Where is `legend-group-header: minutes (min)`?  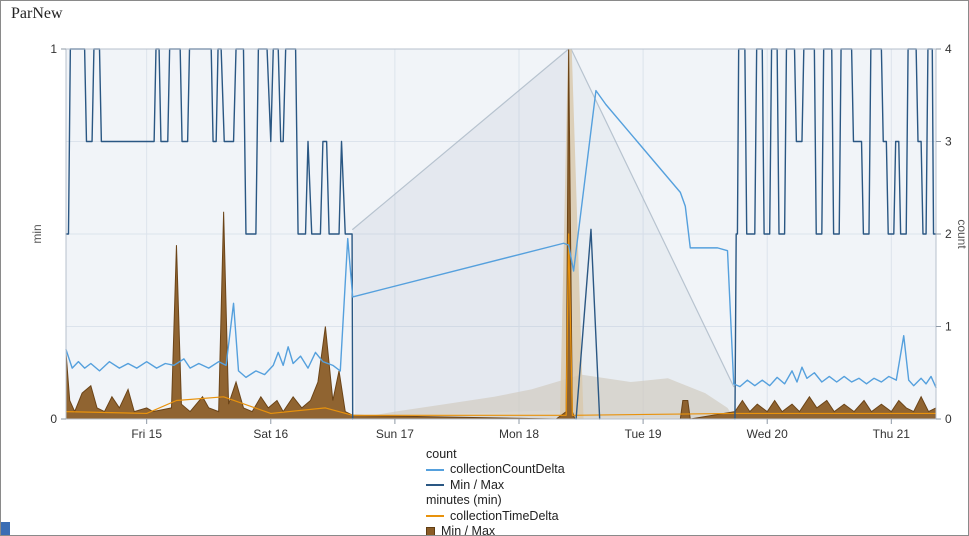
legend-group-header: minutes (min) is located at coordinates (464, 500).